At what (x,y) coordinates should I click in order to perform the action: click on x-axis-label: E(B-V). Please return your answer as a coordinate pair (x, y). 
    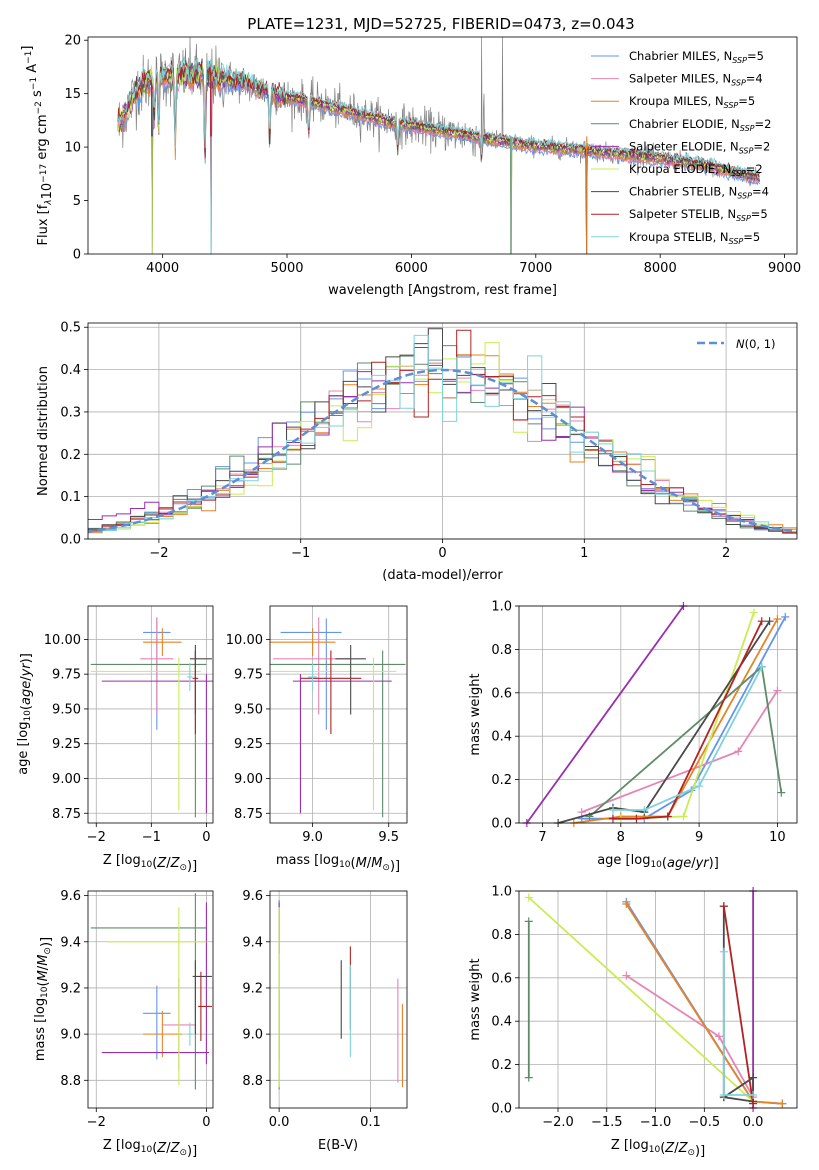
    Looking at the image, I should click on (338, 1145).